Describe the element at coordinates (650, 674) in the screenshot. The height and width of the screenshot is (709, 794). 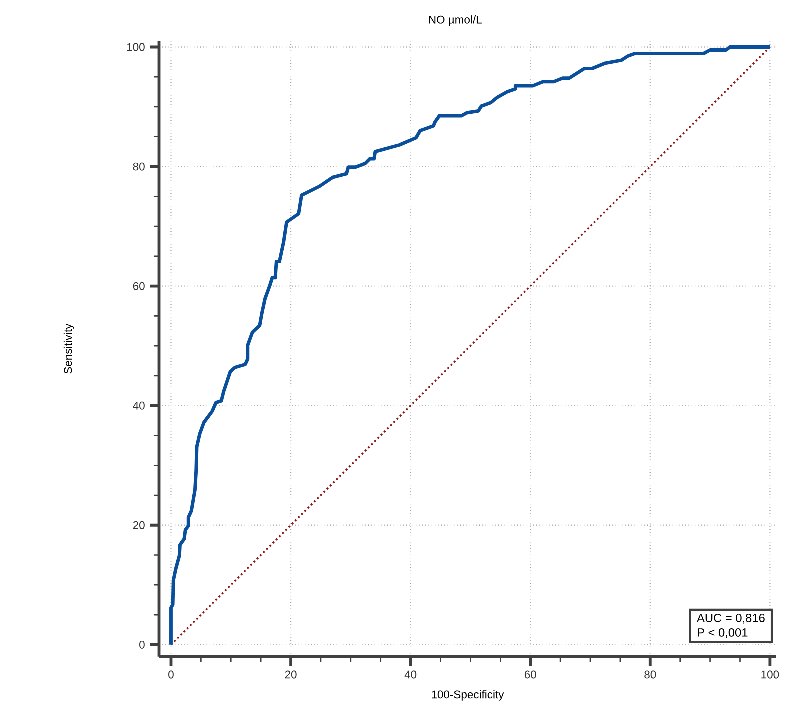
I see `x-tick-label: 80` at that location.